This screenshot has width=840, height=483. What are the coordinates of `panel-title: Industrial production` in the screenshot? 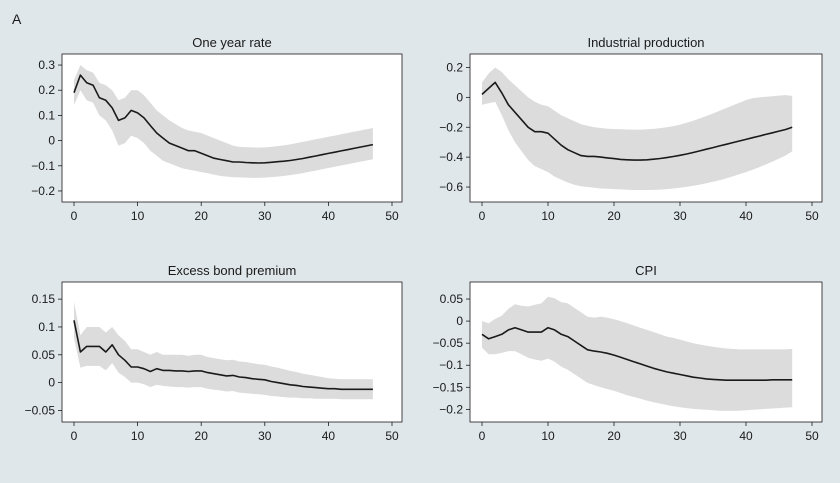 It's located at (645, 42).